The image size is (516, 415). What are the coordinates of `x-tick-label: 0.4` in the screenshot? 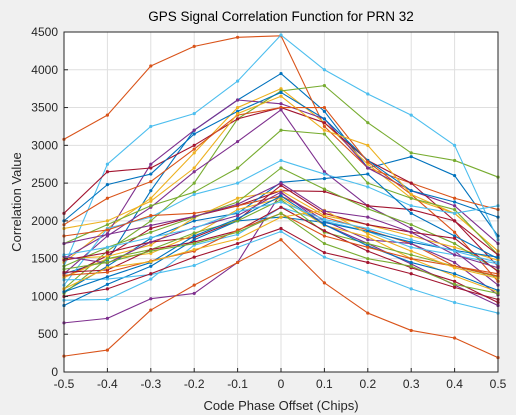 It's located at (454, 384).